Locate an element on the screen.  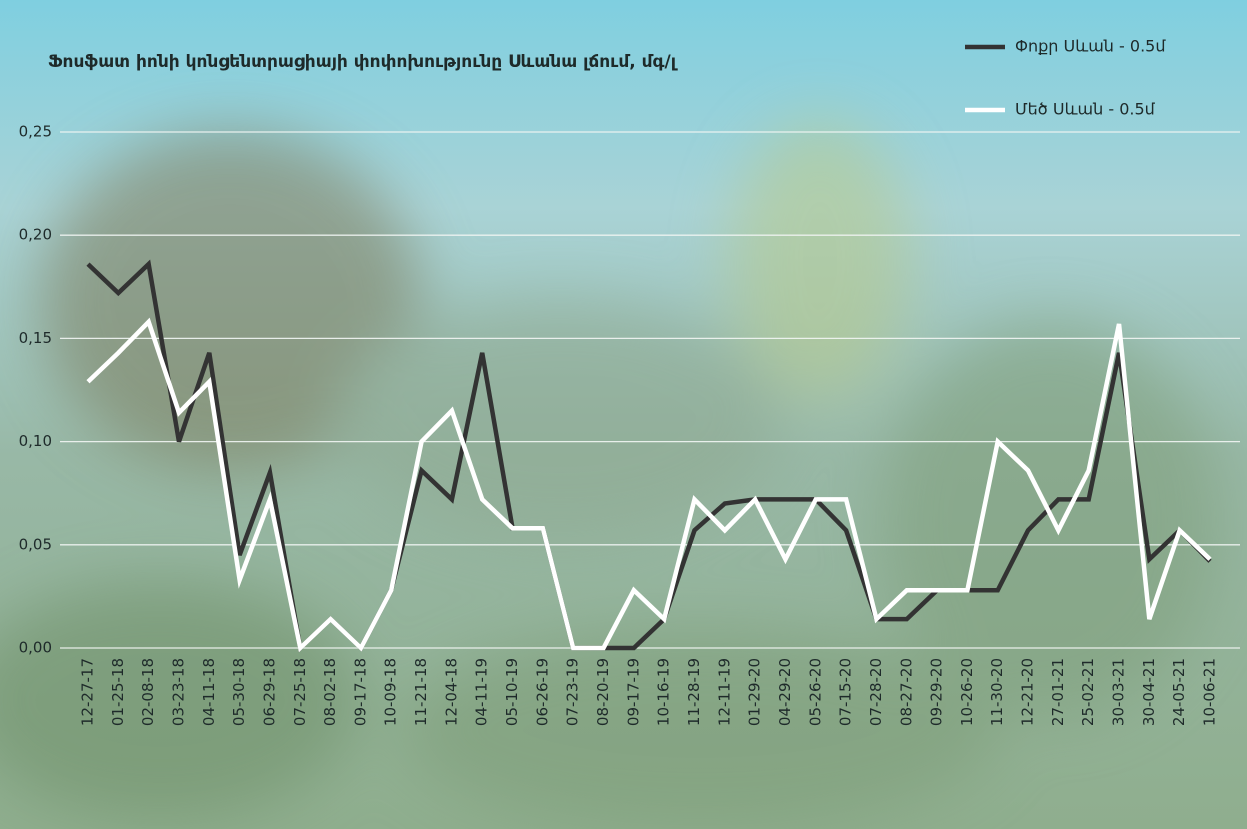
x-tick-label: 05-26-20 is located at coordinates (815, 692).